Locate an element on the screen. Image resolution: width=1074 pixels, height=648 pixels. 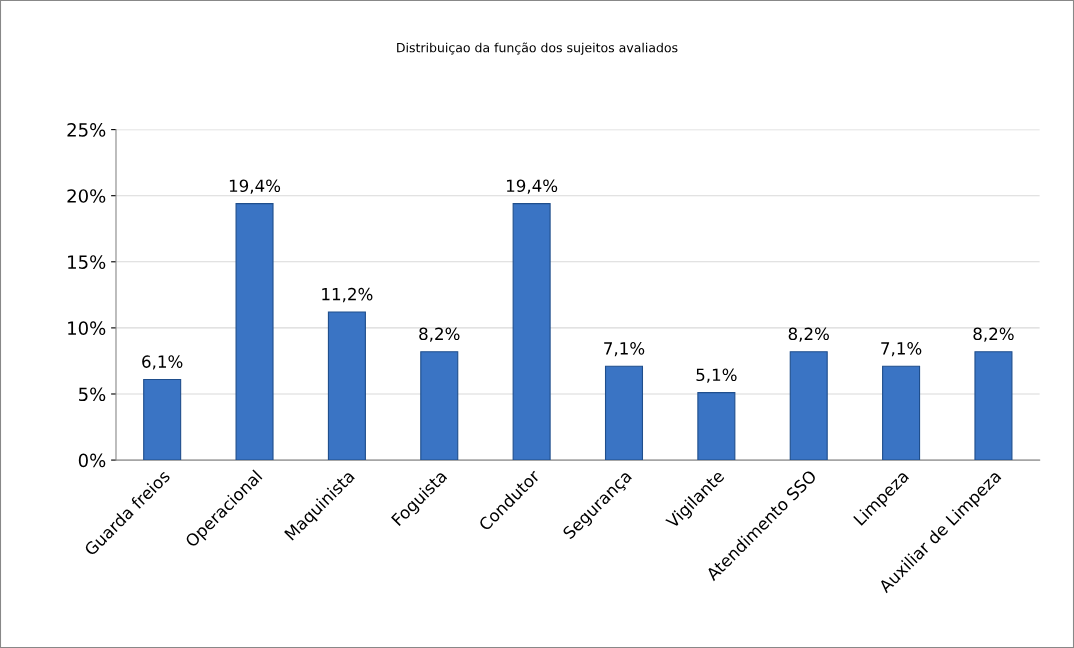
y-tick-label: 15% is located at coordinates (87, 262).